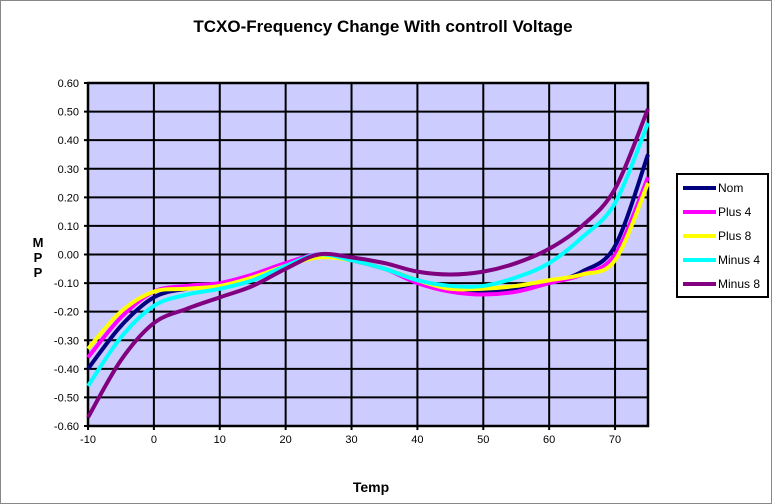 This screenshot has height=504, width=772. Describe the element at coordinates (154, 440) in the screenshot. I see `x-tick-label: 0` at that location.